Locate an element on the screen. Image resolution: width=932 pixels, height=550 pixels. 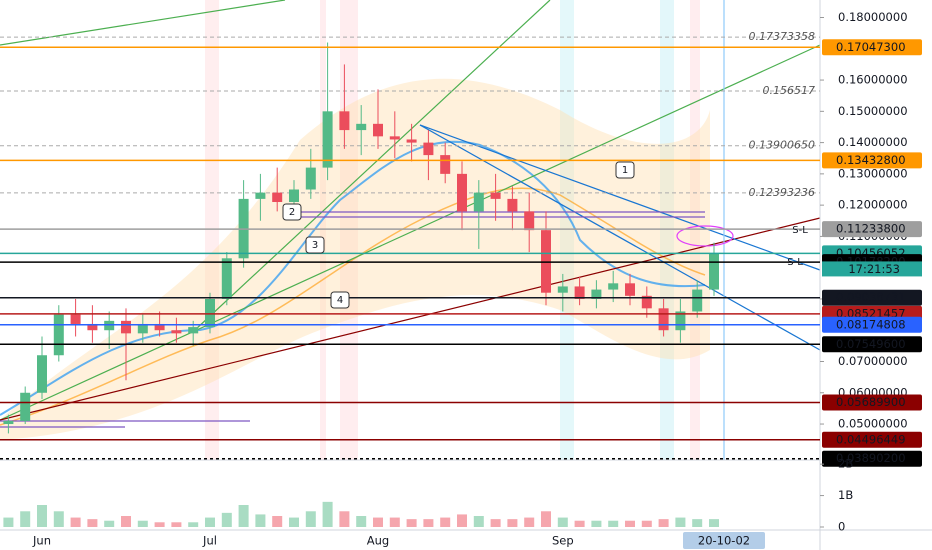
annotation: 3 is located at coordinates (315, 245).